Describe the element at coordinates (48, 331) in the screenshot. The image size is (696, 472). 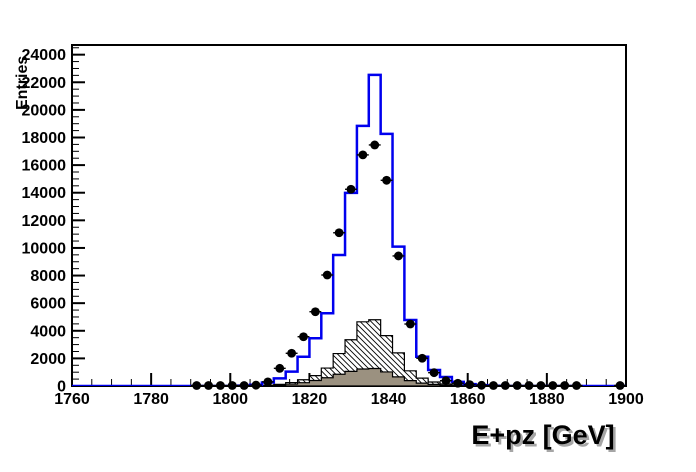
I see `y-tick-label: 4000` at that location.